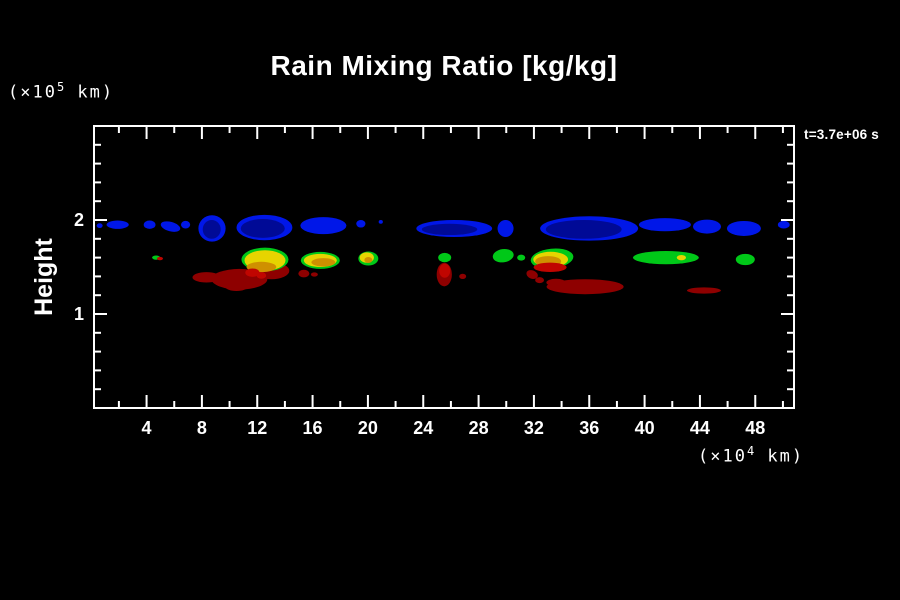  Describe the element at coordinates (257, 428) in the screenshot. I see `x-tick-label: 12` at that location.